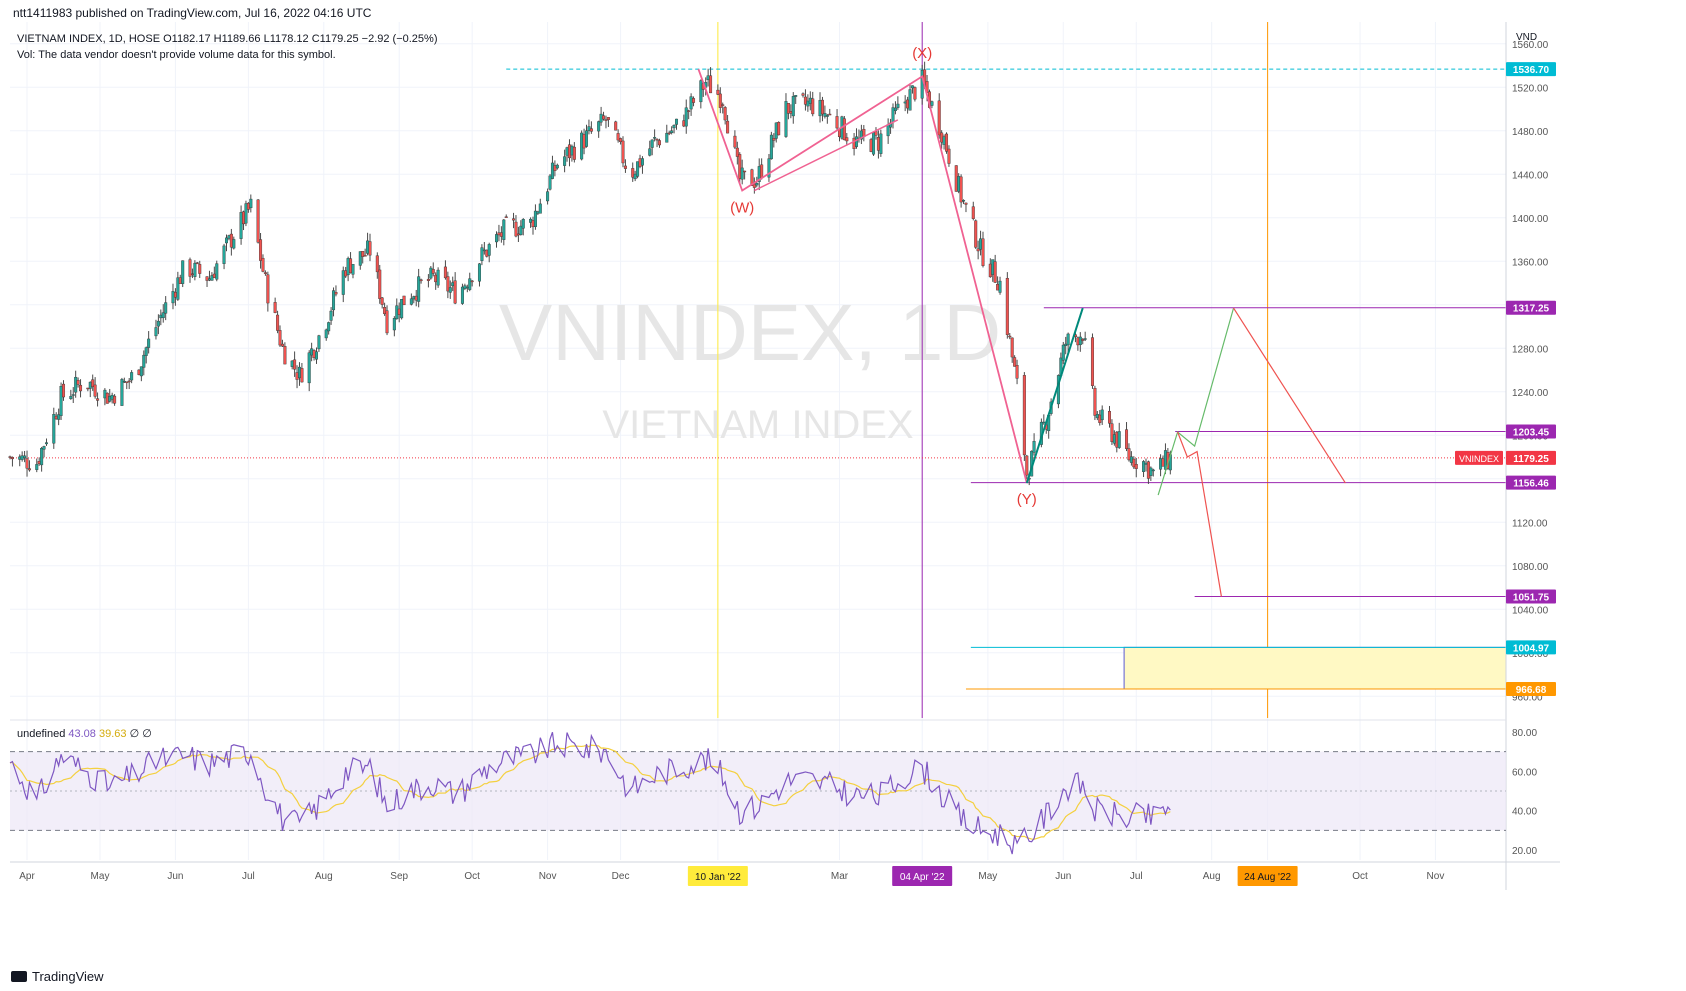  I want to click on date-marker-label: 04 Apr '22, so click(922, 877).